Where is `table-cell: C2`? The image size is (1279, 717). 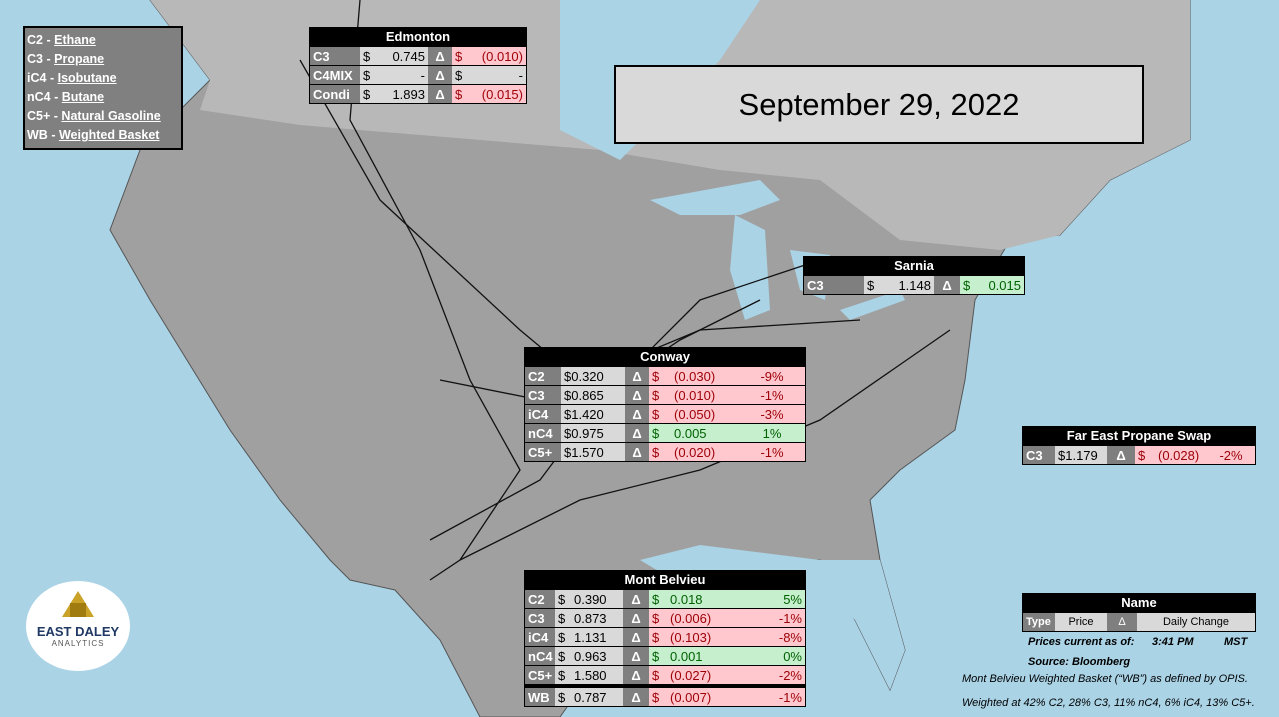 table-cell: C2 is located at coordinates (543, 376).